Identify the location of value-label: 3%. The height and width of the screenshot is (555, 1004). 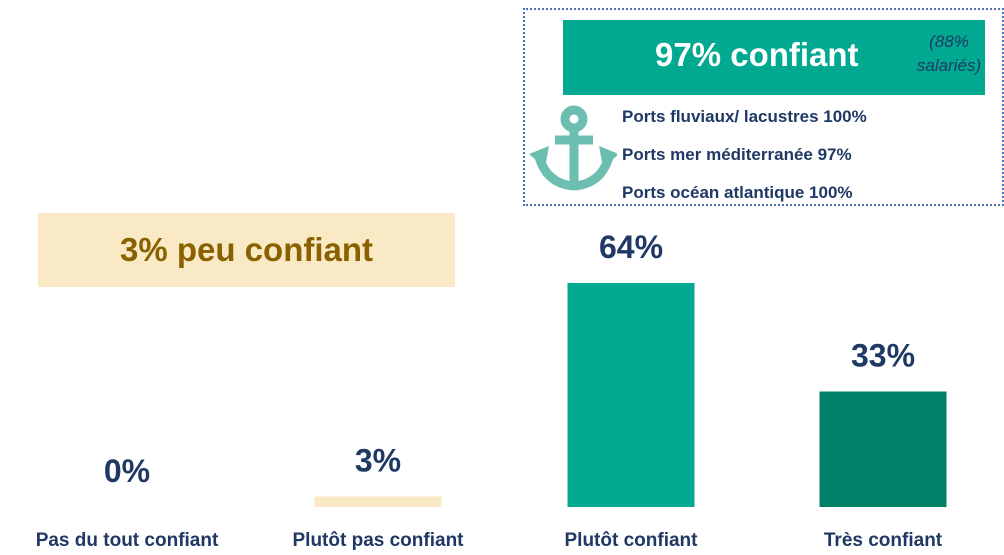
(378, 461).